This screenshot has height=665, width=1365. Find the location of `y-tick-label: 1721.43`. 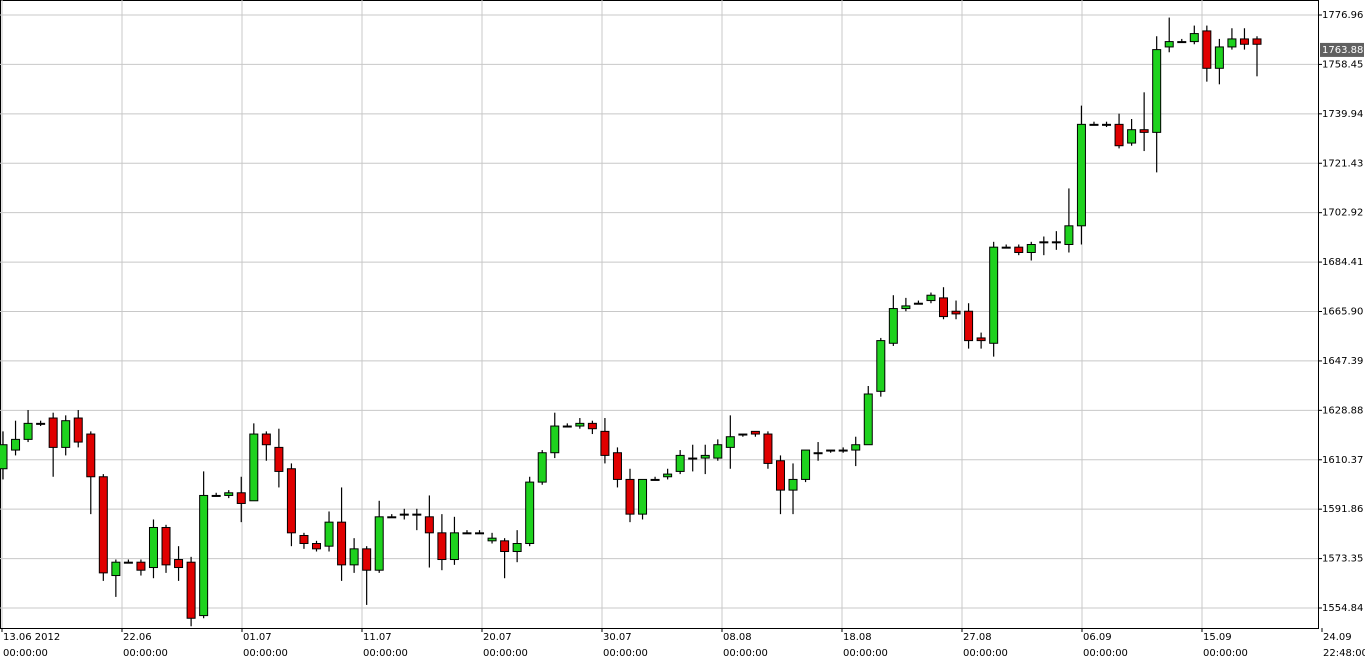

y-tick-label: 1721.43 is located at coordinates (1342, 163).